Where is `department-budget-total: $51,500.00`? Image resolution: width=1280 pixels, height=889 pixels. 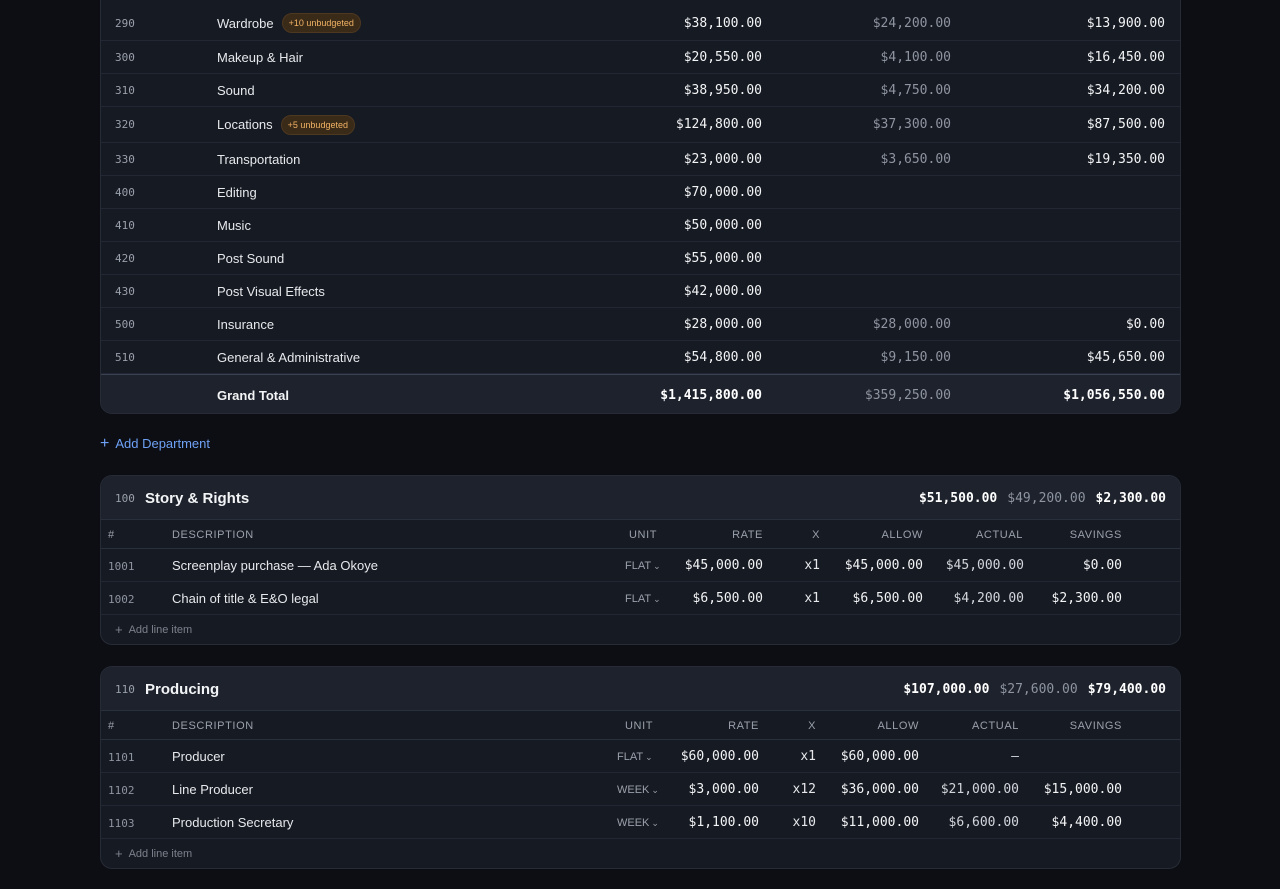
department-budget-total: $51,500.00 is located at coordinates (958, 498).